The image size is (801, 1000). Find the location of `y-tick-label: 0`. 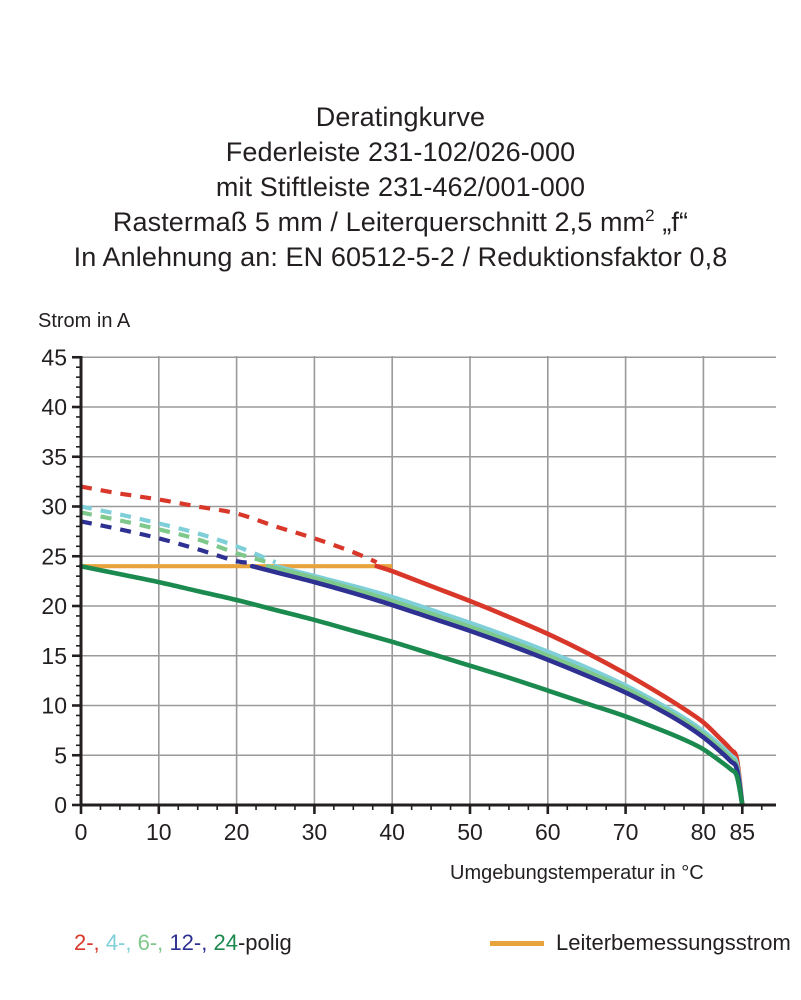

y-tick-label: 0 is located at coordinates (60, 805).